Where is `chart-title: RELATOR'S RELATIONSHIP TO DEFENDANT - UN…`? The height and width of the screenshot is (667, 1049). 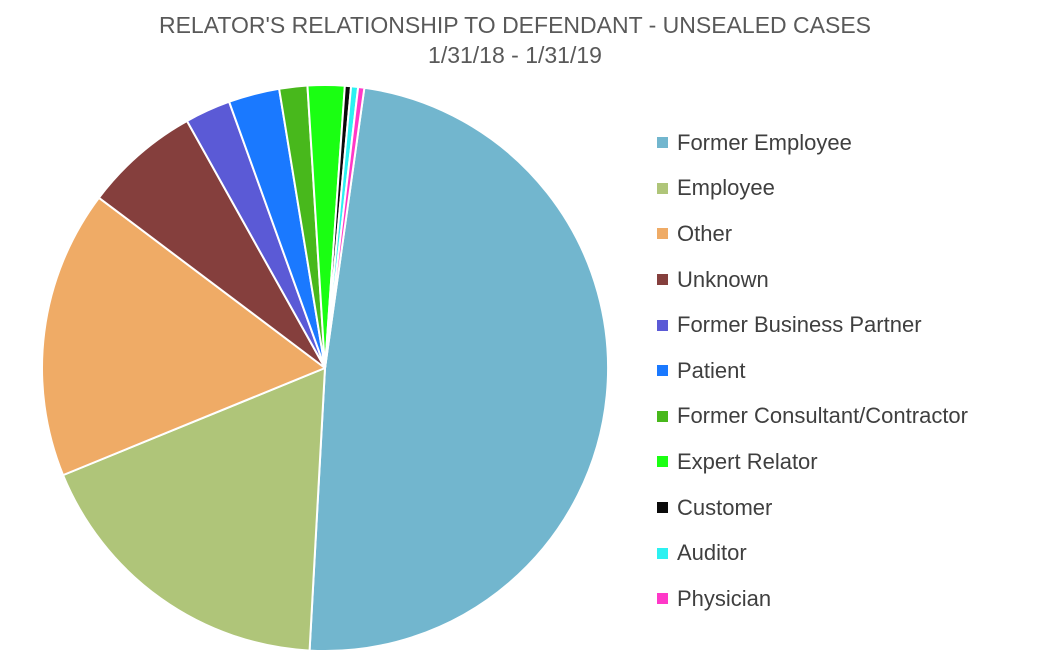
chart-title: RELATOR'S RELATIONSHIP TO DEFENDANT - UN… is located at coordinates (515, 25).